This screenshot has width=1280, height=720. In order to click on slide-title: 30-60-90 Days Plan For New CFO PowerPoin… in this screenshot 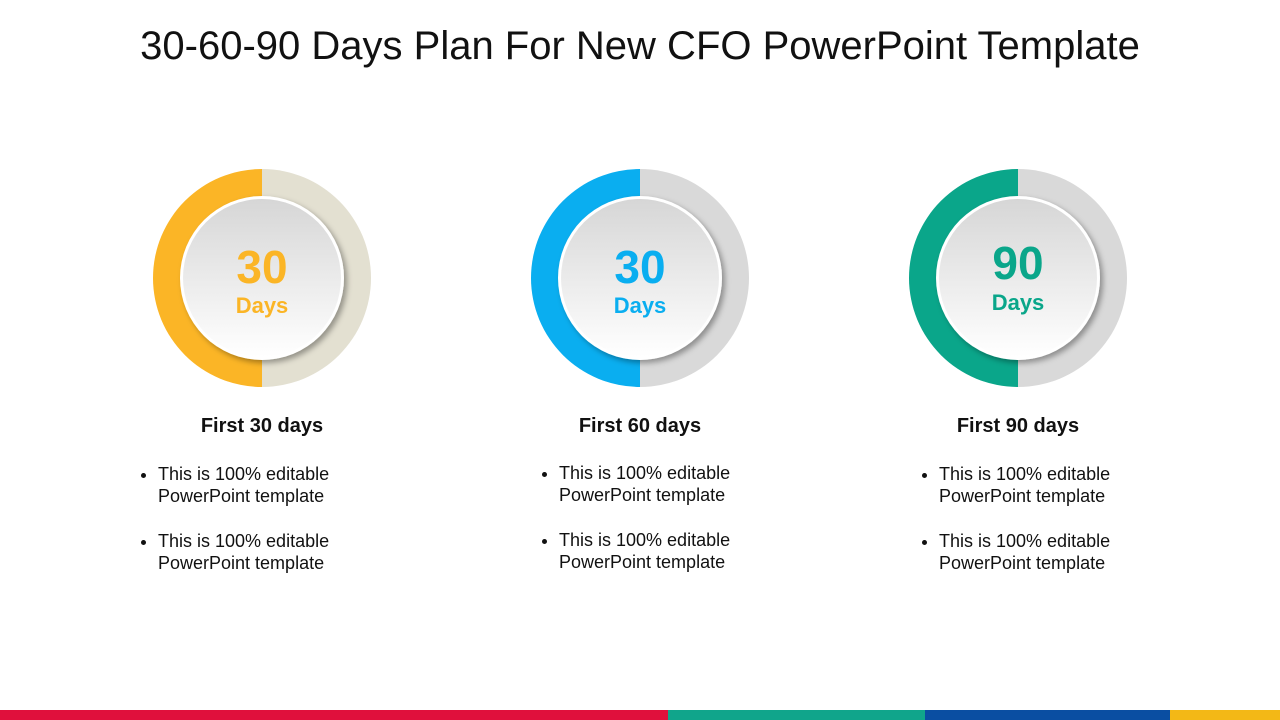, I will do `click(640, 46)`.